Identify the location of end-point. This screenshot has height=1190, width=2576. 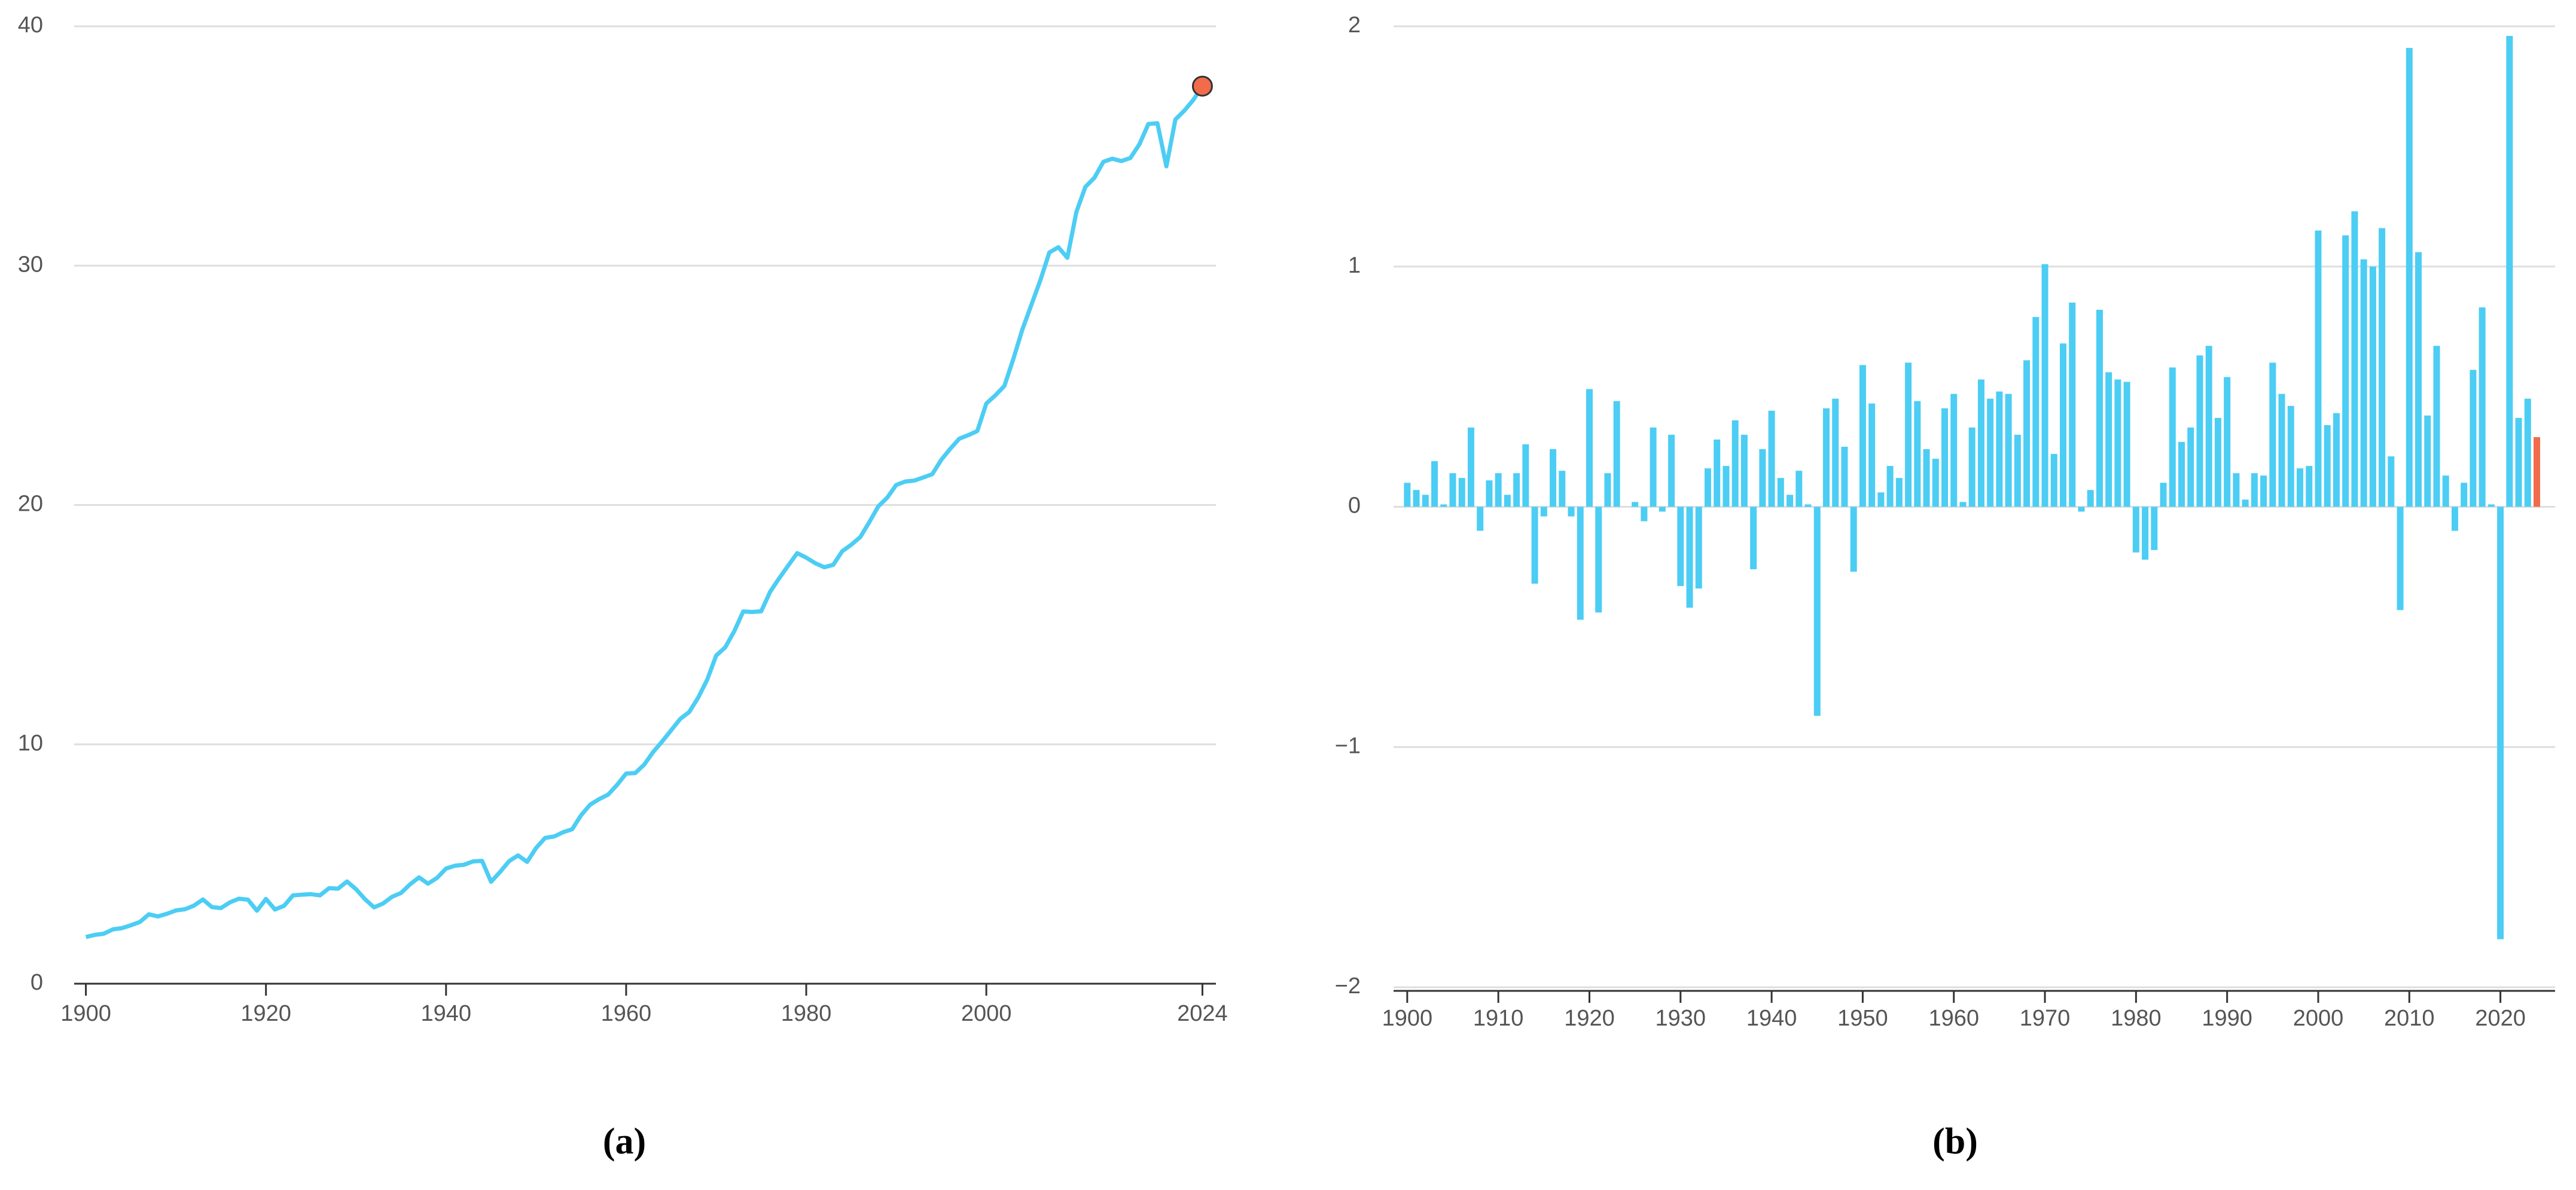
(1202, 86).